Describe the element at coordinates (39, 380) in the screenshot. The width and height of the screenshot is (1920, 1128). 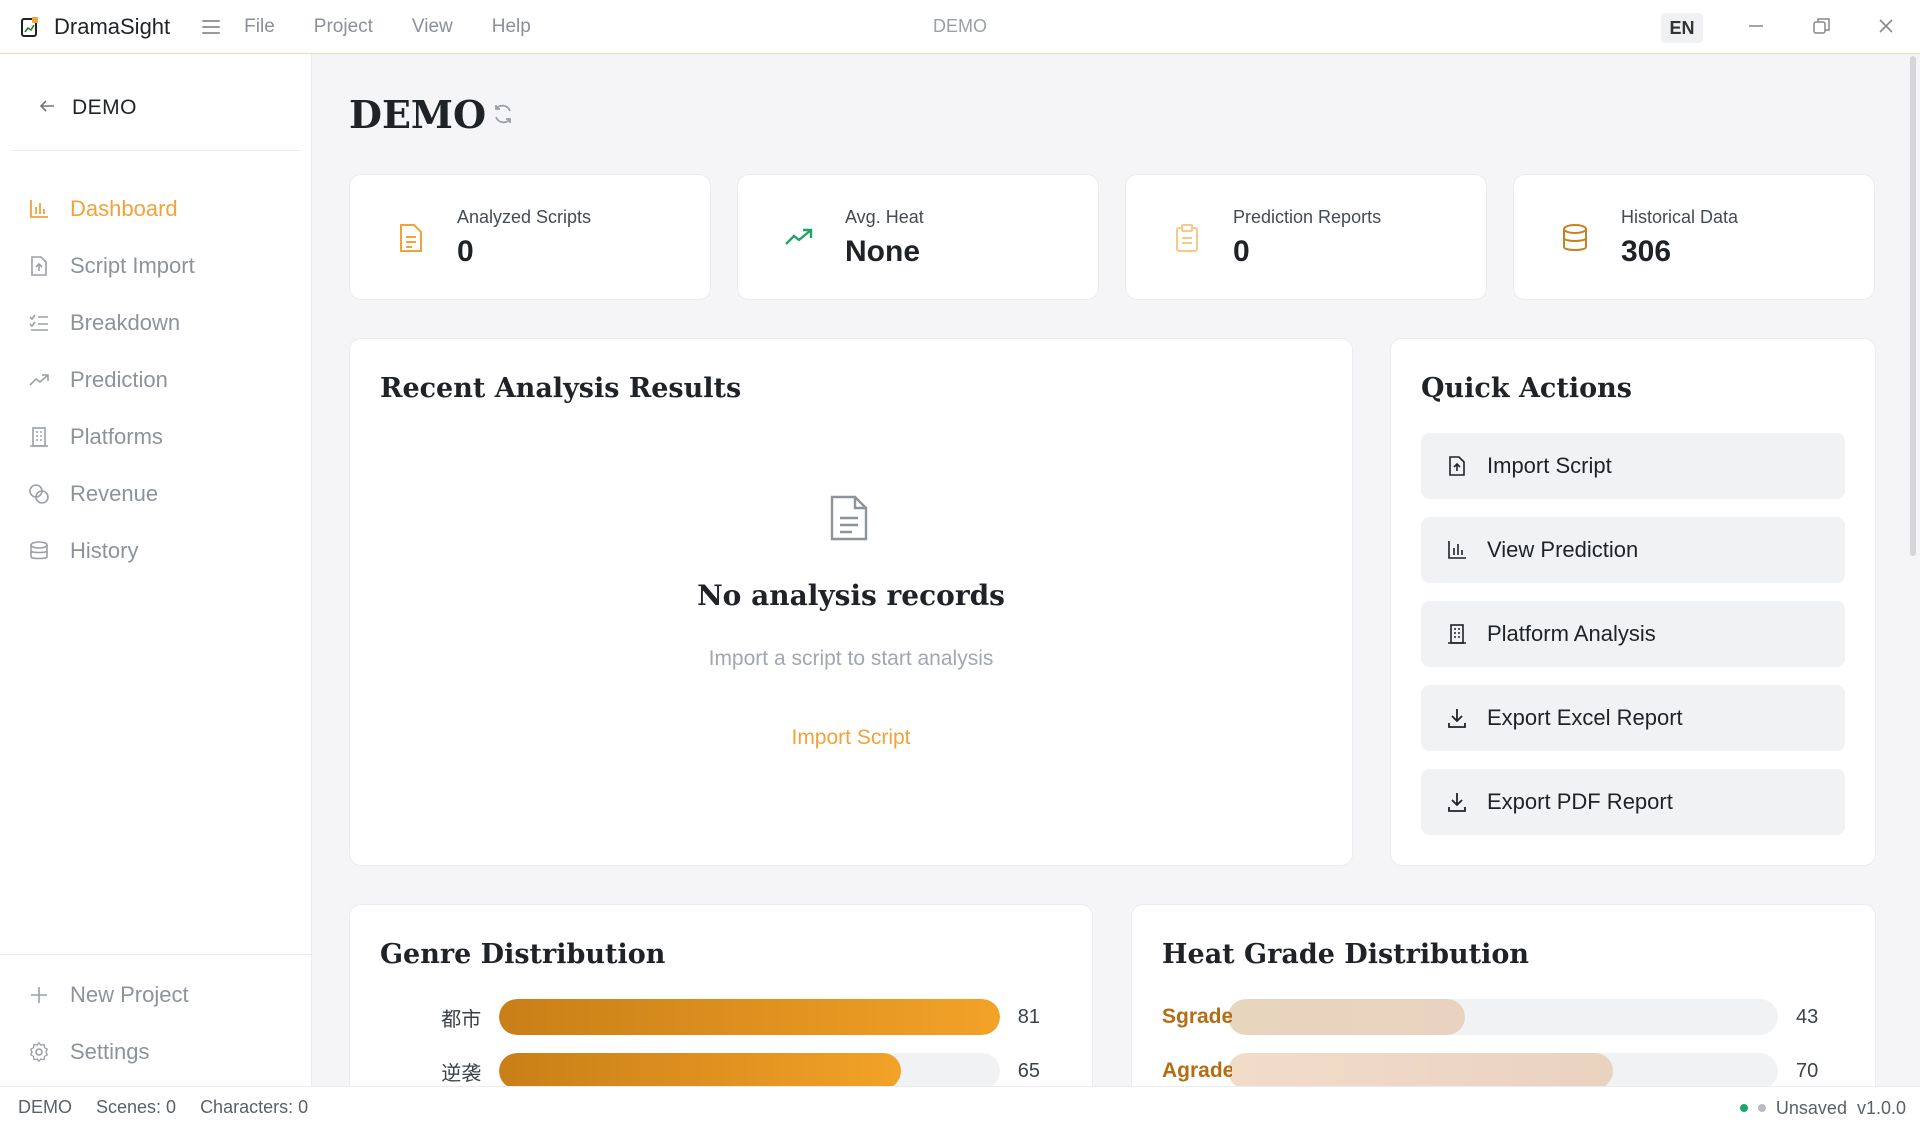
I see `trend-up-icon` at that location.